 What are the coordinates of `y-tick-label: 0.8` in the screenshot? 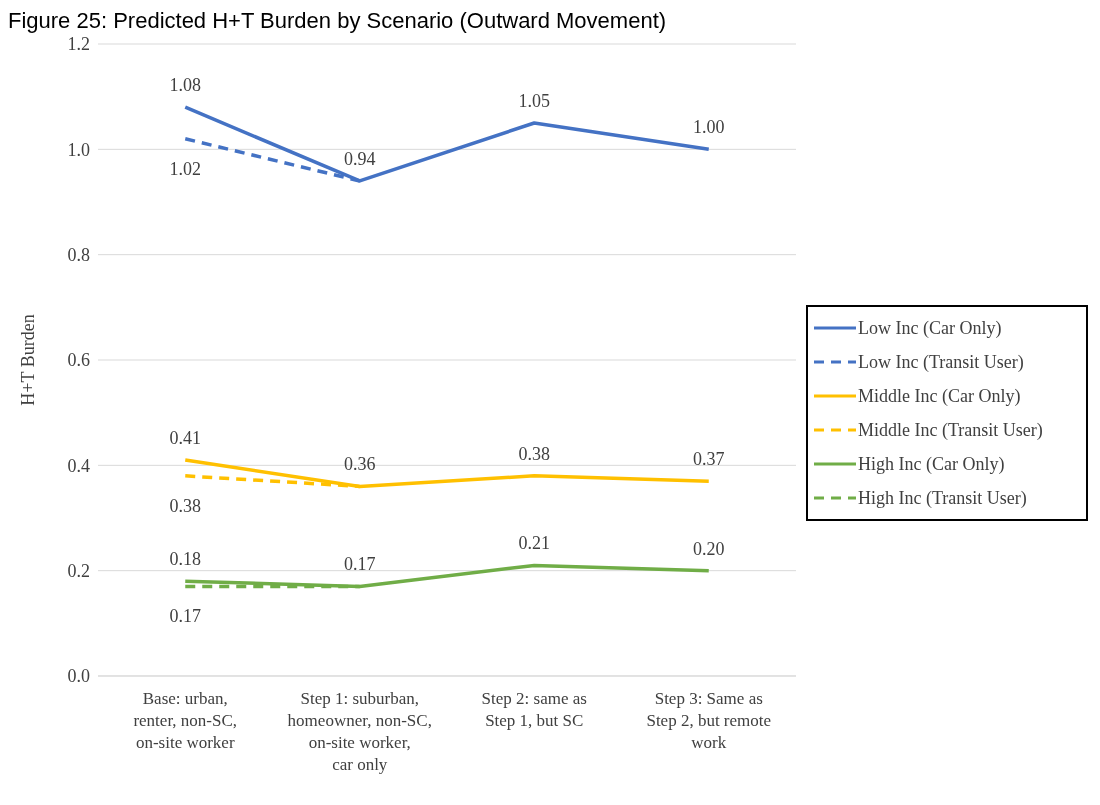 It's located at (78, 255).